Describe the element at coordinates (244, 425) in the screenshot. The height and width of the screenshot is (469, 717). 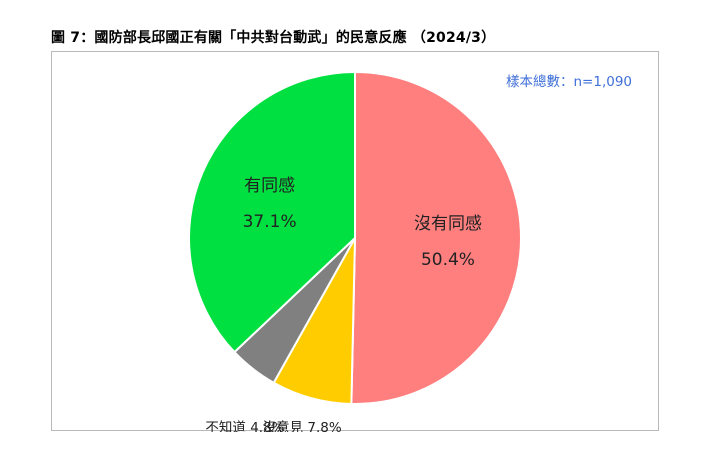
I see `slice-label-2: 不知道 4.8%` at that location.